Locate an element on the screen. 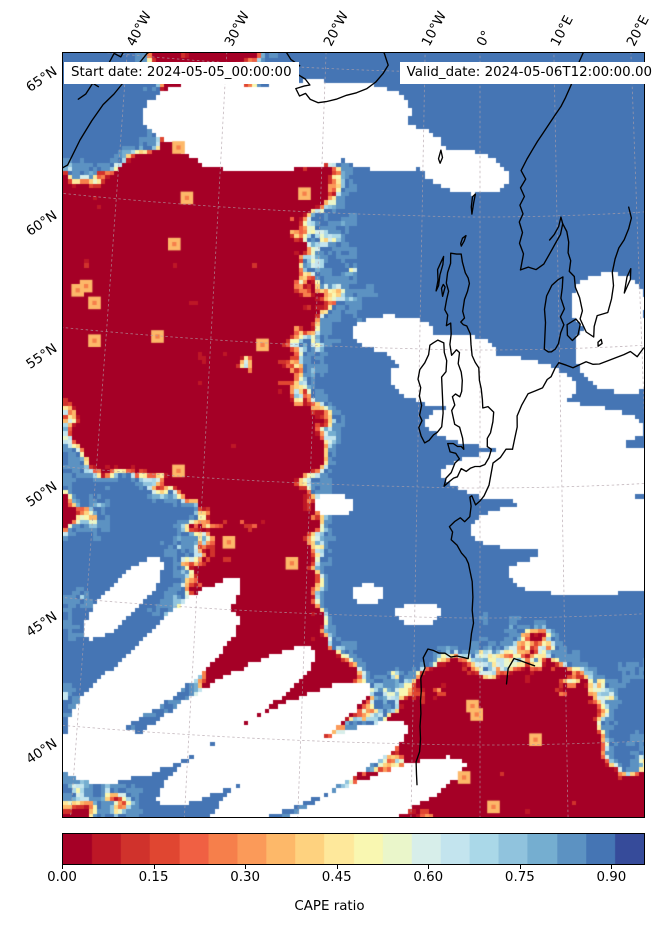 This screenshot has width=659, height=936. lon-tick-w40: 40°W is located at coordinates (139, 29).